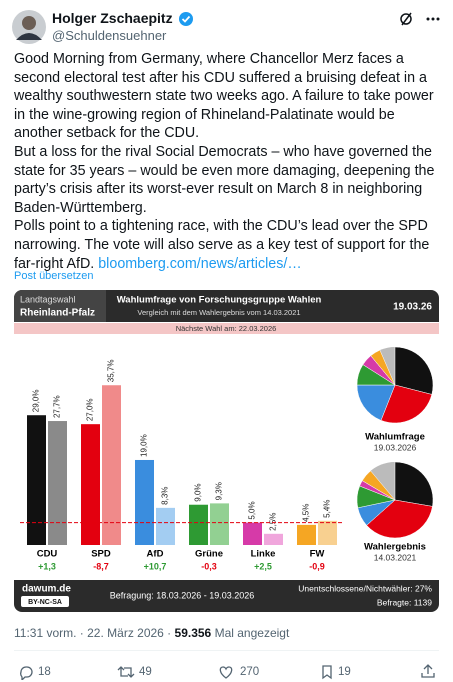 The image size is (453, 682). What do you see at coordinates (44, 672) in the screenshot?
I see `reply-count: 18` at bounding box center [44, 672].